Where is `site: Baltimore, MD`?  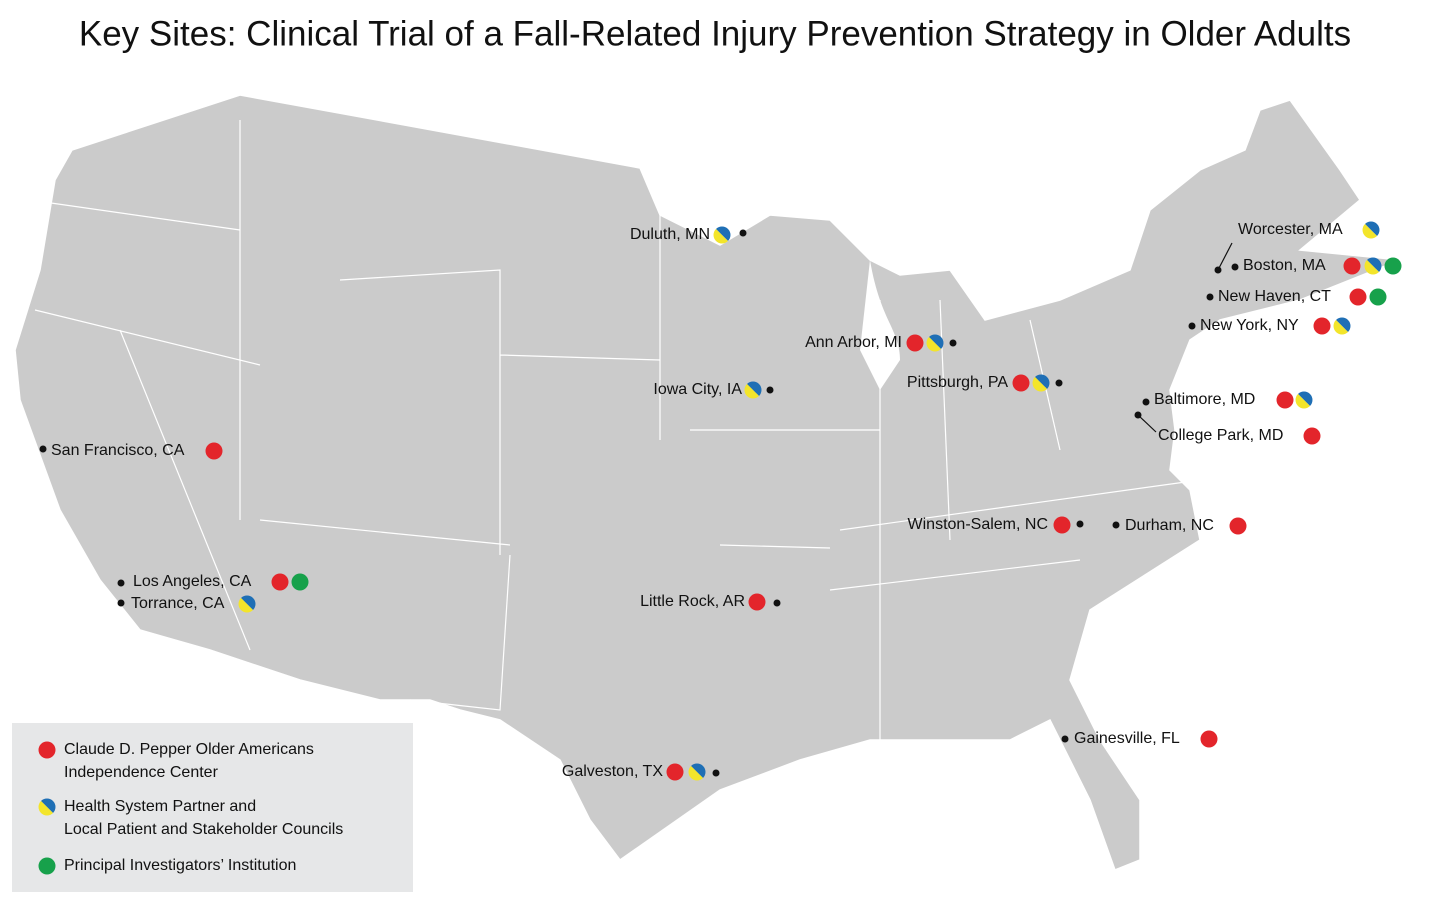 site: Baltimore, MD is located at coordinates (1227, 400).